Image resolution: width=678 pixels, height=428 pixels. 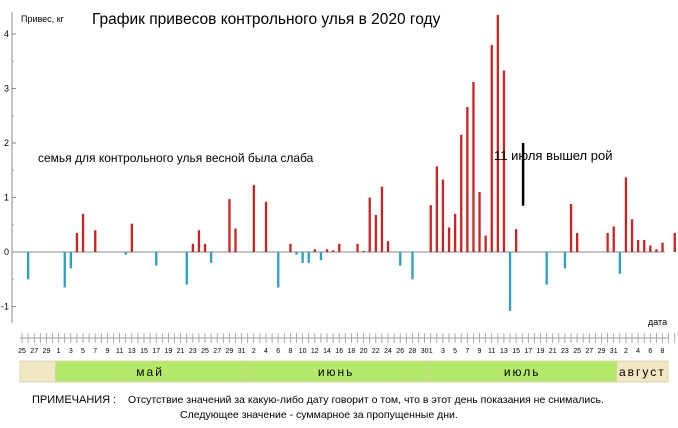 I want to click on x-tick-label: 13, so click(x=132, y=351).